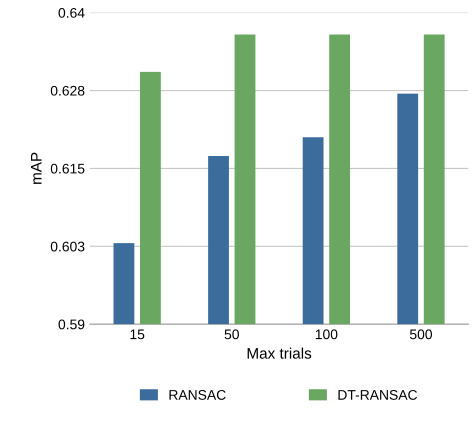  What do you see at coordinates (67, 169) in the screenshot?
I see `y-tick-label: 0.615` at bounding box center [67, 169].